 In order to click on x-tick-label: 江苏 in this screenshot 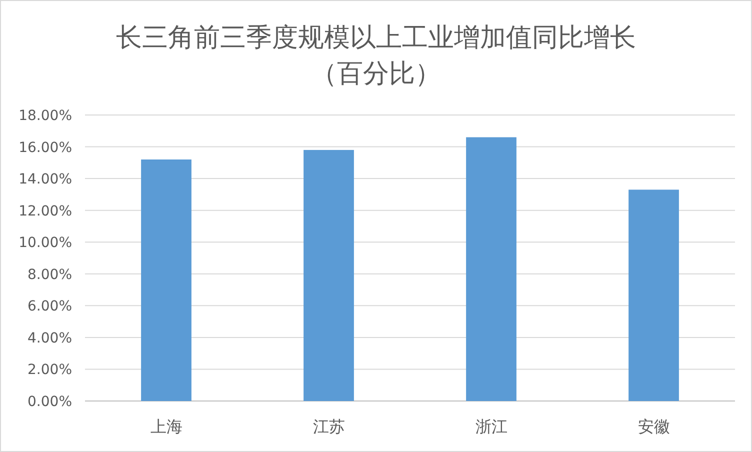, I will do `click(328, 426)`.